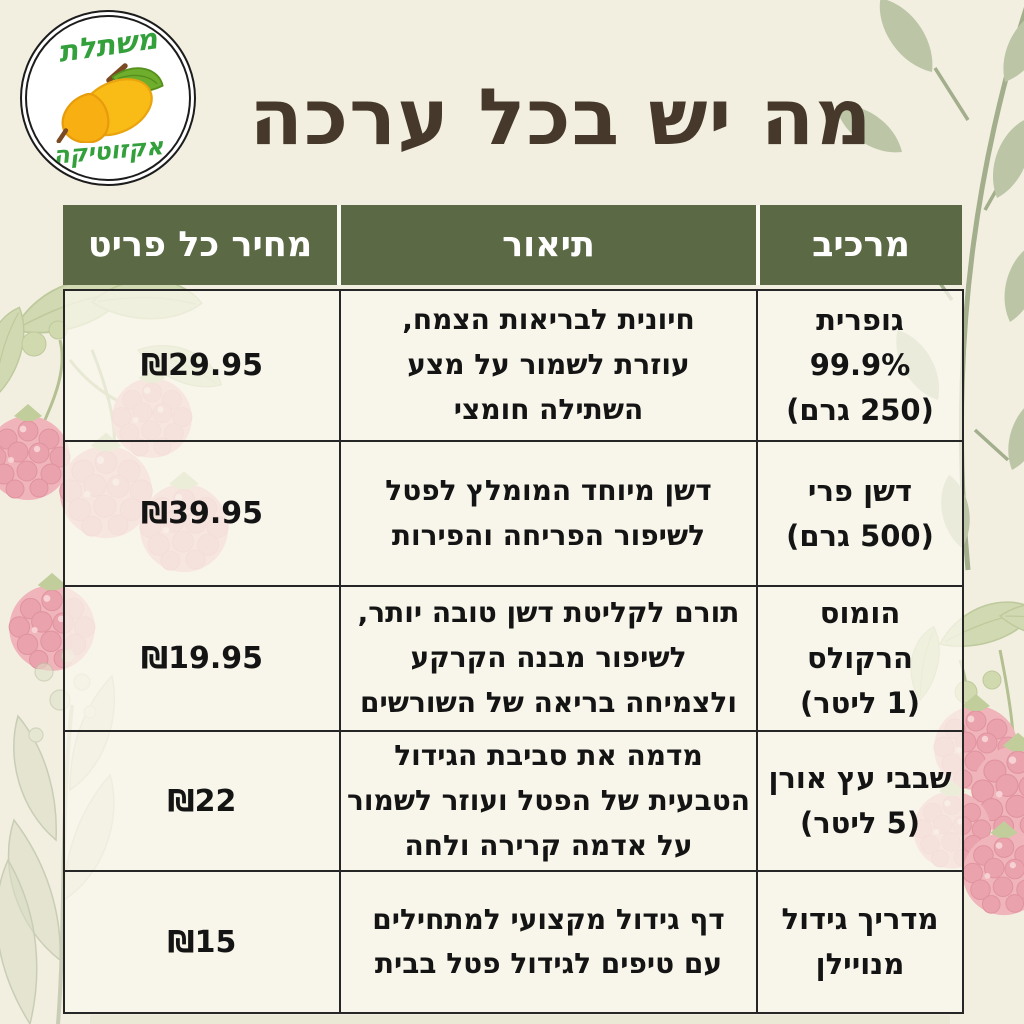 The width and height of the screenshot is (1024, 1024). I want to click on nursery-logo: משתלת אקזוטיקה, so click(108, 98).